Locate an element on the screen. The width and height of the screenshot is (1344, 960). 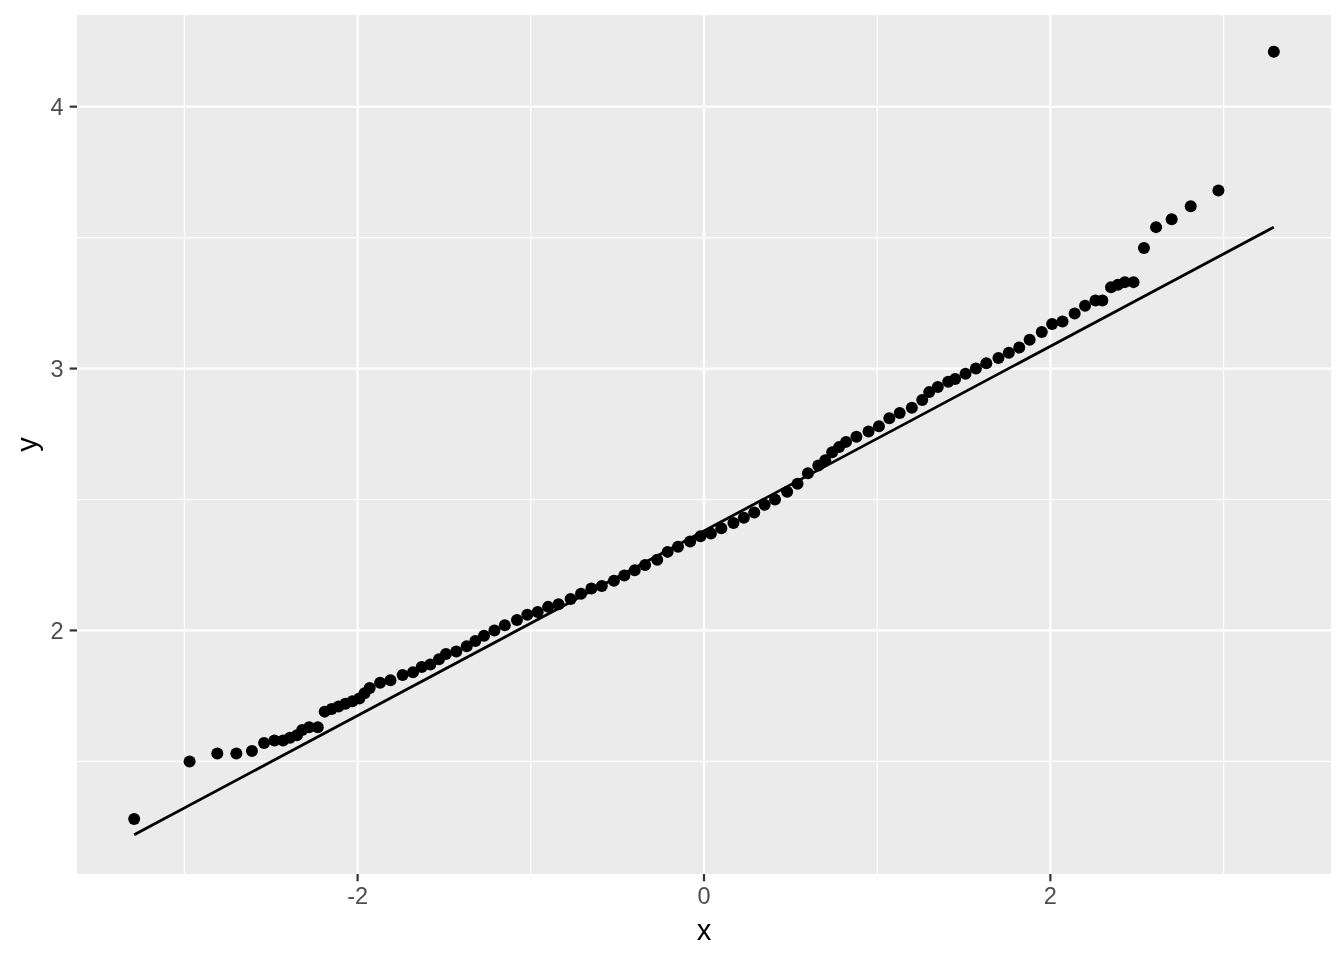
y-tick-label: 4 is located at coordinates (57, 106).